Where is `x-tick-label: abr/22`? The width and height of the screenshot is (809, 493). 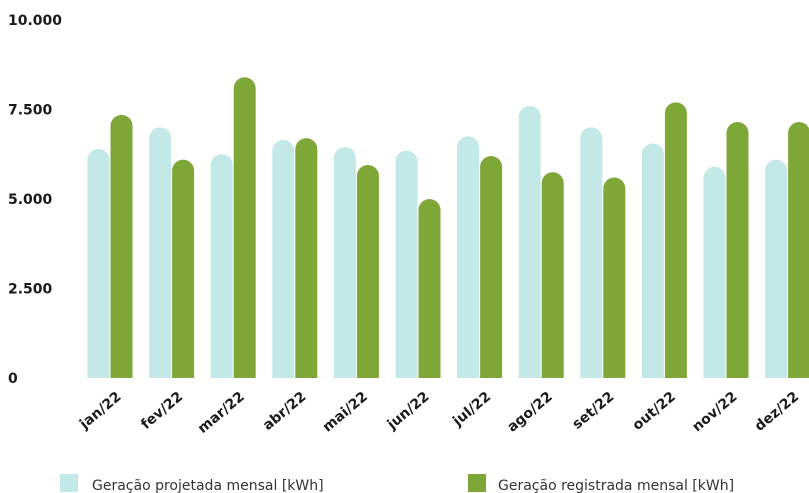 x-tick-label: abr/22 is located at coordinates (284, 411).